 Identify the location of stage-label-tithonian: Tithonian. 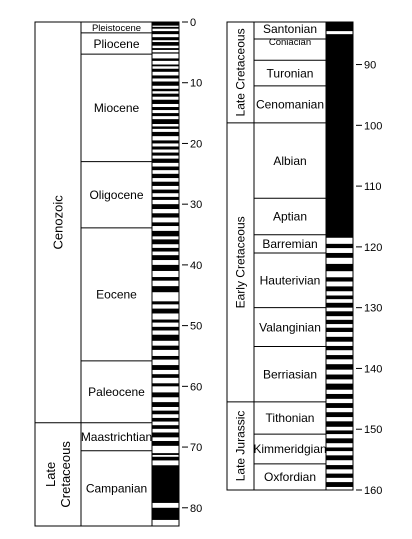
(290, 418).